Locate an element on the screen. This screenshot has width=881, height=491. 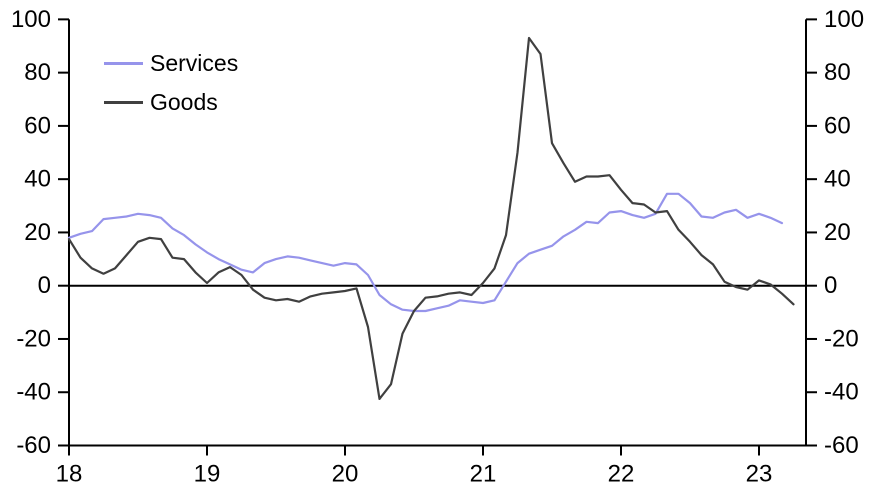
services-line-swatch is located at coordinates (123, 63).